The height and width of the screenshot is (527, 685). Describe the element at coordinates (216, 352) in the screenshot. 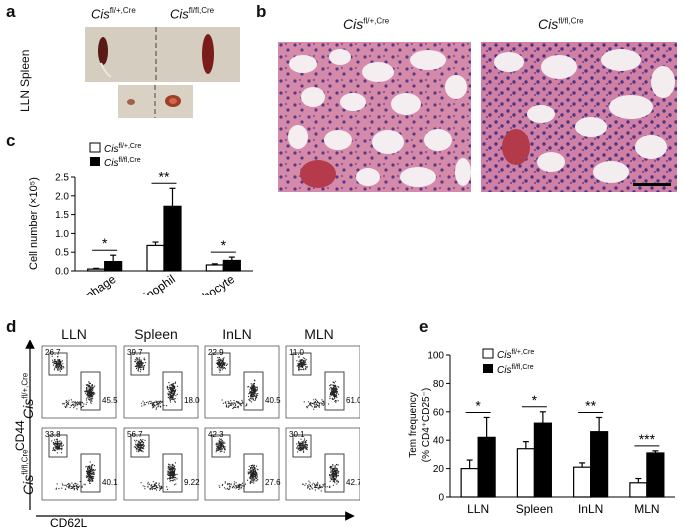

I see `gate-top-value: 22.9` at that location.